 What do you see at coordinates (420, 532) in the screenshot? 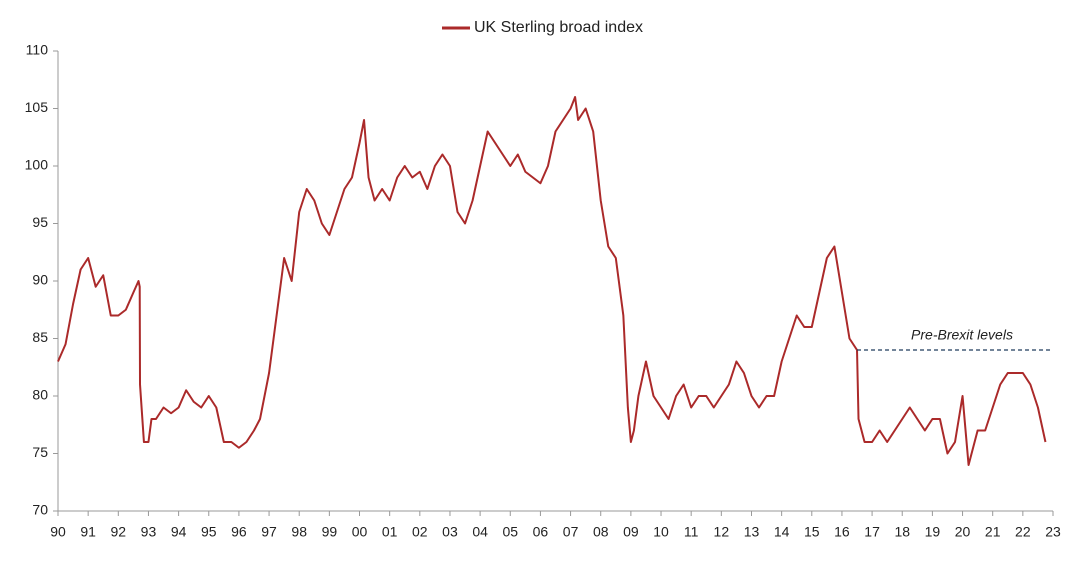
I see `x-tick-label: 02` at bounding box center [420, 532].